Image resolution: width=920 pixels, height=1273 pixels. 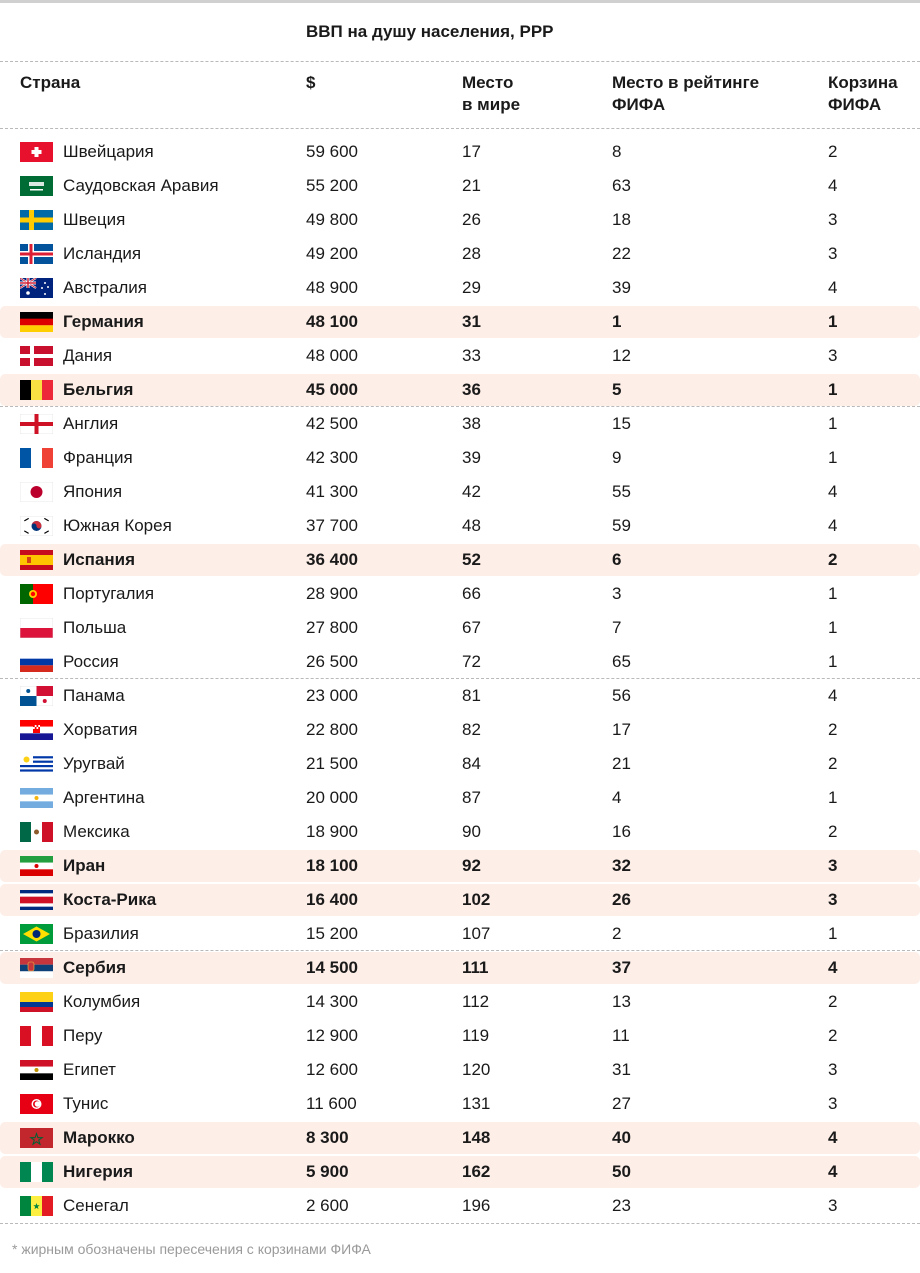 I want to click on world-rank-value: 42, so click(x=471, y=491).